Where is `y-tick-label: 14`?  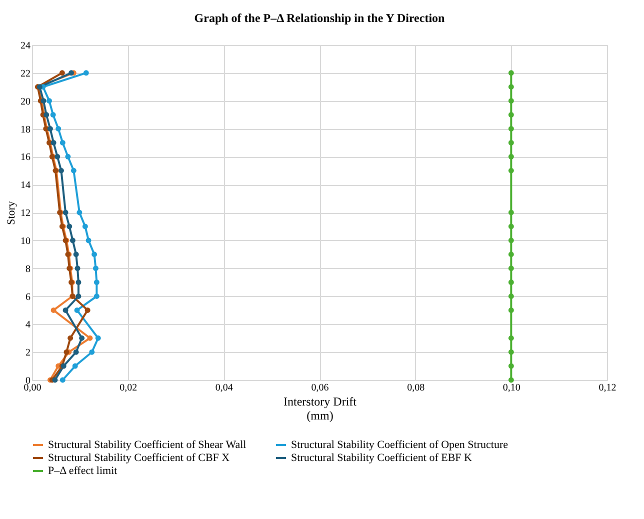 y-tick-label: 14 is located at coordinates (25, 186).